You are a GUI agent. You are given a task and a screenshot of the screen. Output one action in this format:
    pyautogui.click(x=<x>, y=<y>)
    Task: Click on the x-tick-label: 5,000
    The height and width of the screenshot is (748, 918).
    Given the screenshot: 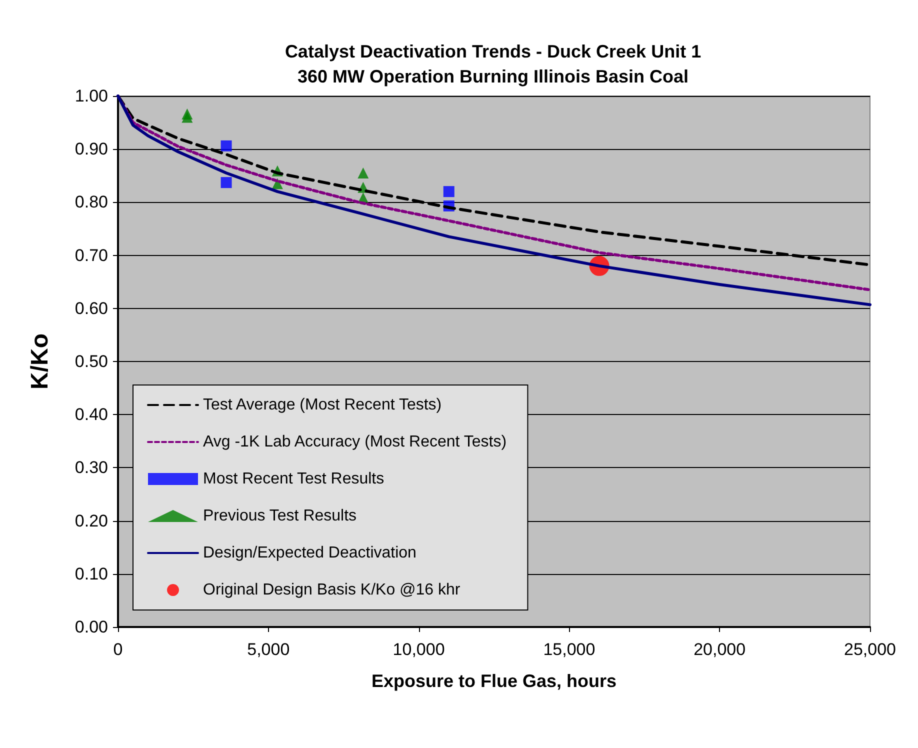 What is the action you would take?
    pyautogui.click(x=268, y=649)
    